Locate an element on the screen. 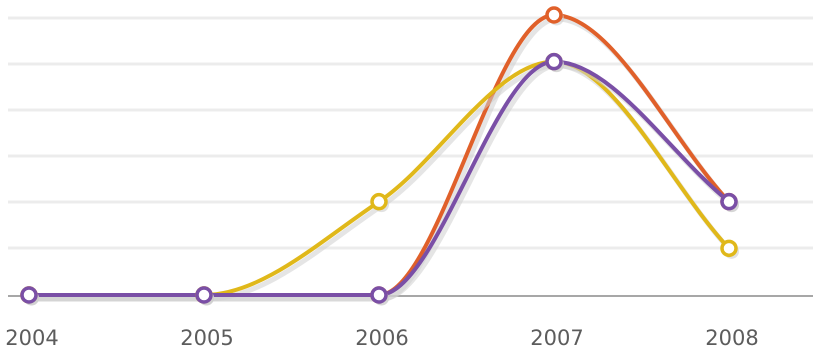 Image resolution: width=813 pixels, height=355 pixels. x-tick-label: 2004 is located at coordinates (31, 338).